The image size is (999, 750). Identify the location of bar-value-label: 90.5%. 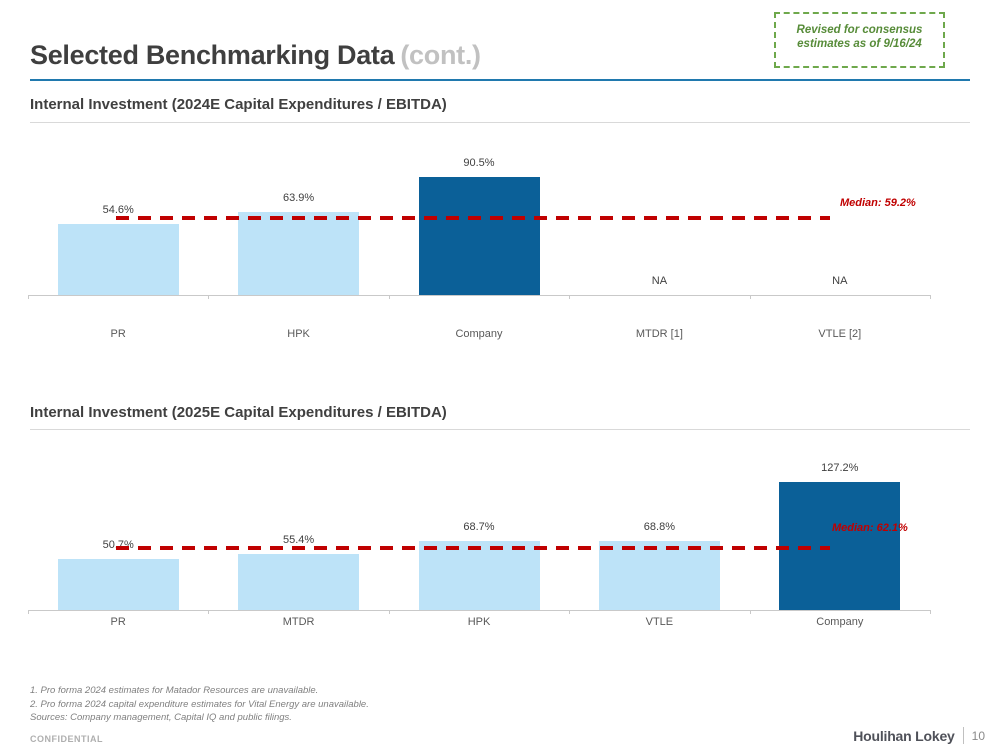
(479, 163).